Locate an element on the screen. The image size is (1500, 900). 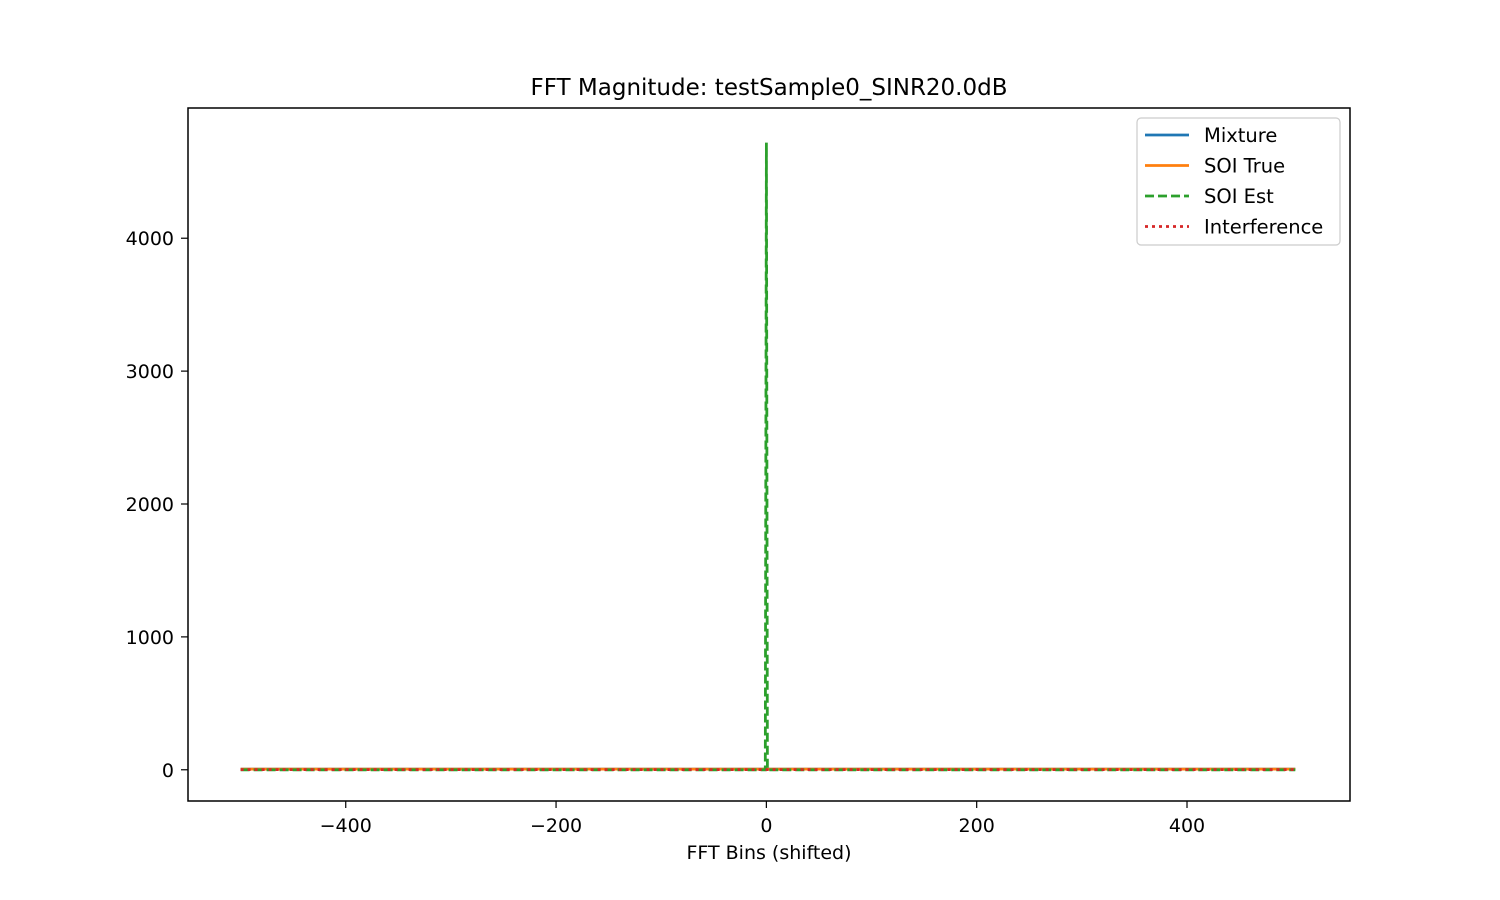
y-tick-label: 1000 is located at coordinates (150, 638).